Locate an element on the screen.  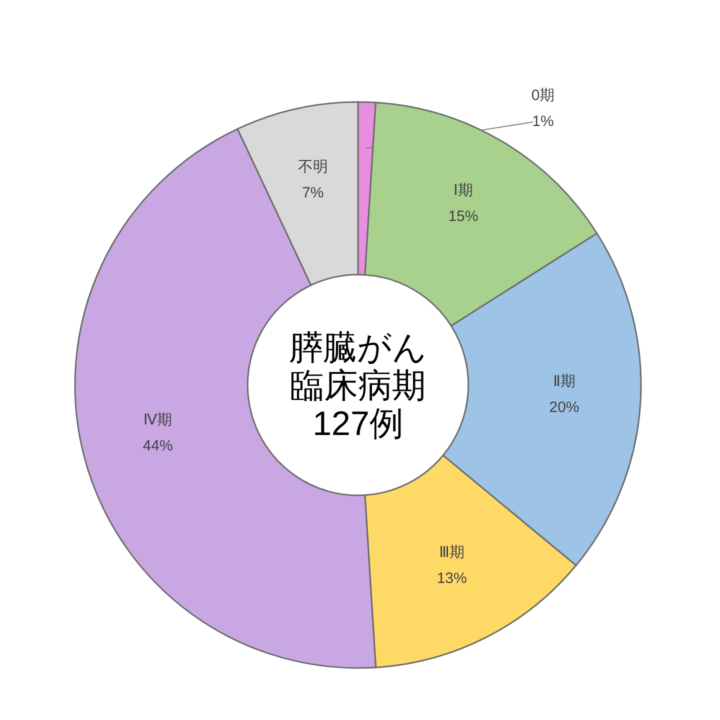
data-label: 7% is located at coordinates (313, 193).